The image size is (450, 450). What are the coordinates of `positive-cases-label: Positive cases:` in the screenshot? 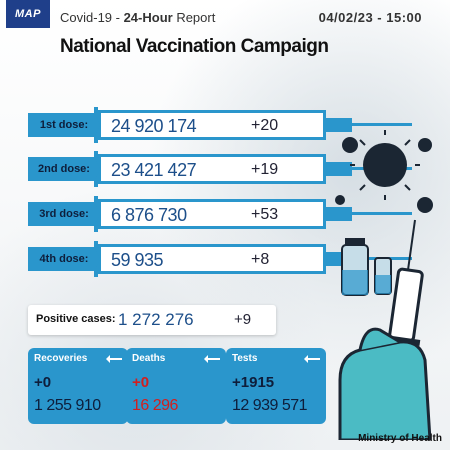 It's located at (76, 319).